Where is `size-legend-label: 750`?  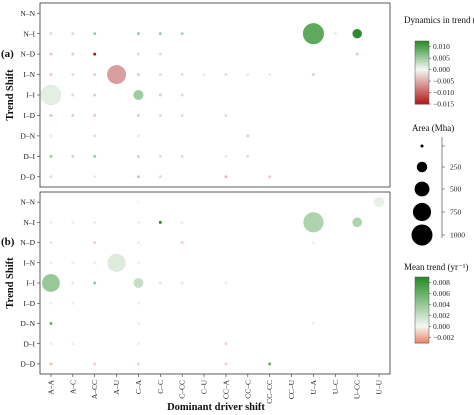 size-legend-label: 750 is located at coordinates (456, 212).